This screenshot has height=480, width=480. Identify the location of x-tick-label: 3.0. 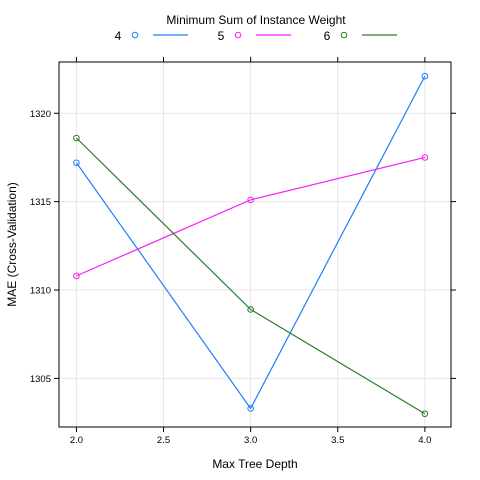
(250, 440).